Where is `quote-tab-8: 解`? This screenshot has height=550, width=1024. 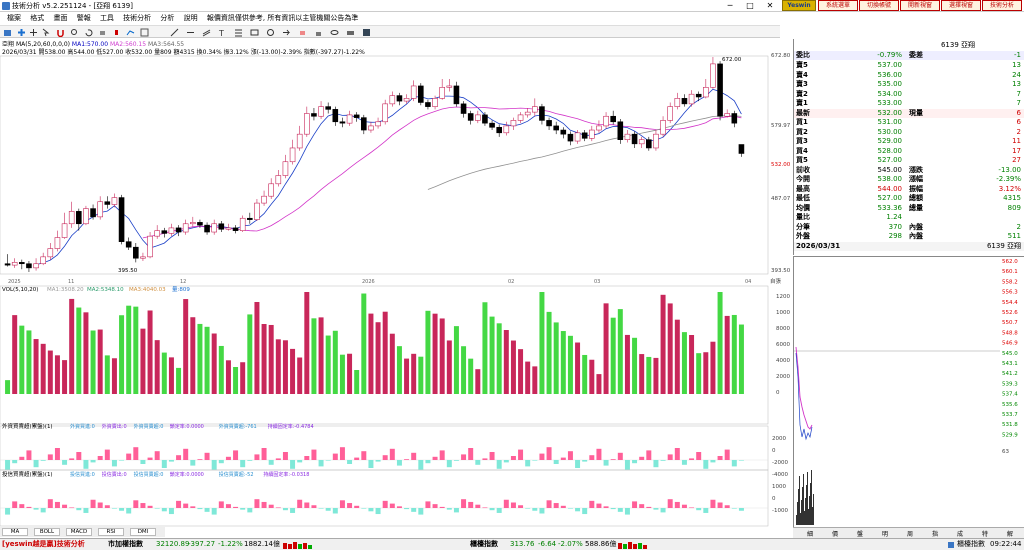
quote-tab-8: 解 is located at coordinates (1009, 534).